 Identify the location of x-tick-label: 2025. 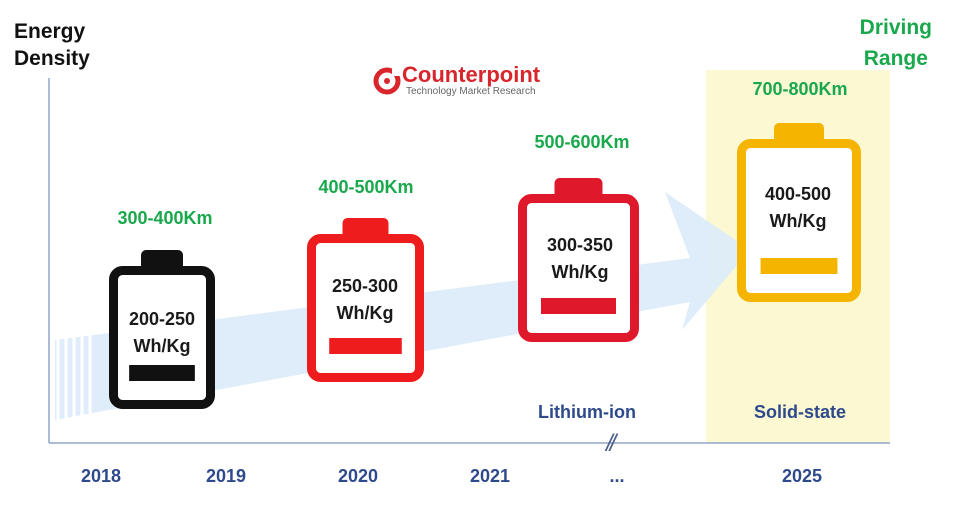
(802, 476).